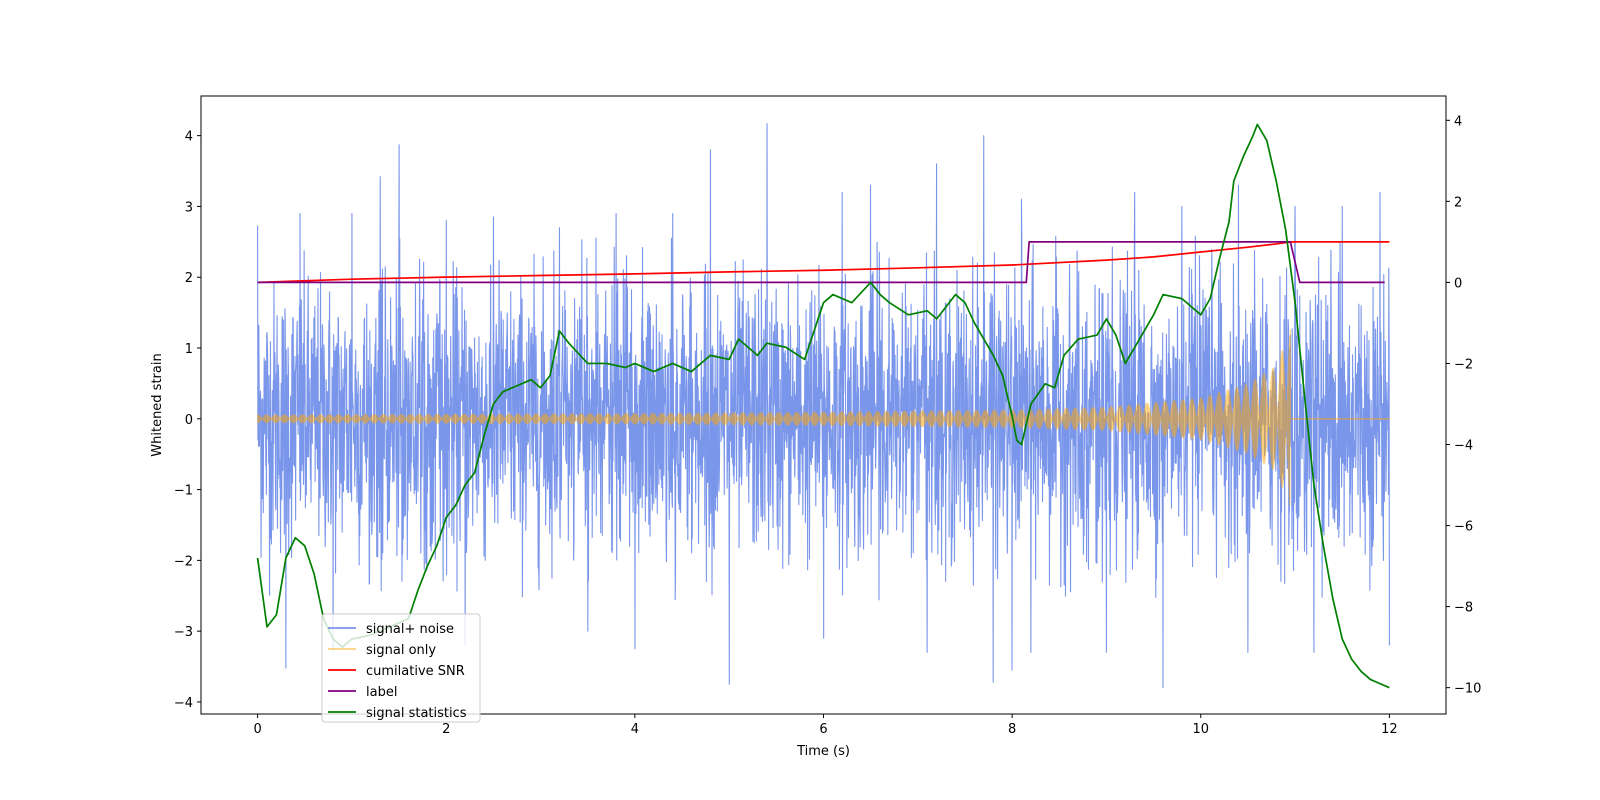  Describe the element at coordinates (183, 491) in the screenshot. I see `y-tick-label: −1` at that location.